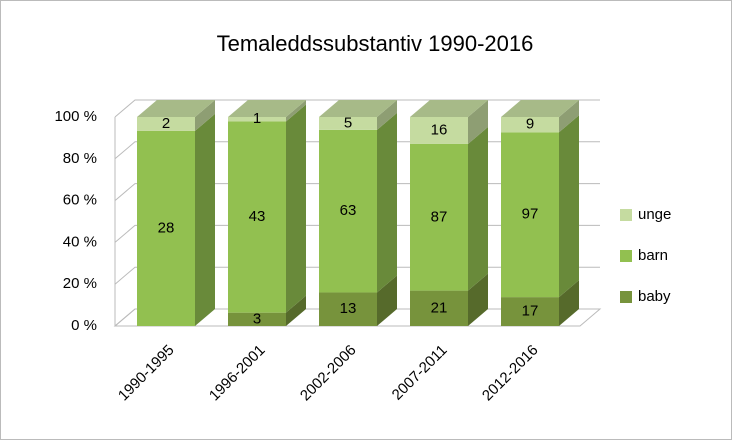  Describe the element at coordinates (375, 43) in the screenshot. I see `chart-title: Temaleddssubstantiv 1990-2016` at that location.